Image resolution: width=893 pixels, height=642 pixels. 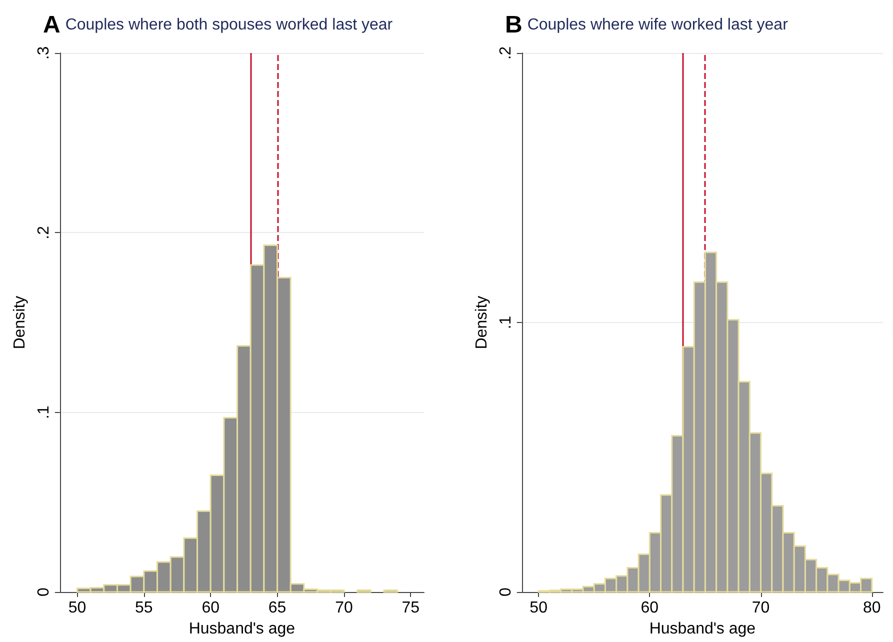 What do you see at coordinates (658, 25) in the screenshot?
I see `chart-subtitle: Couples where wife worked last year` at bounding box center [658, 25].